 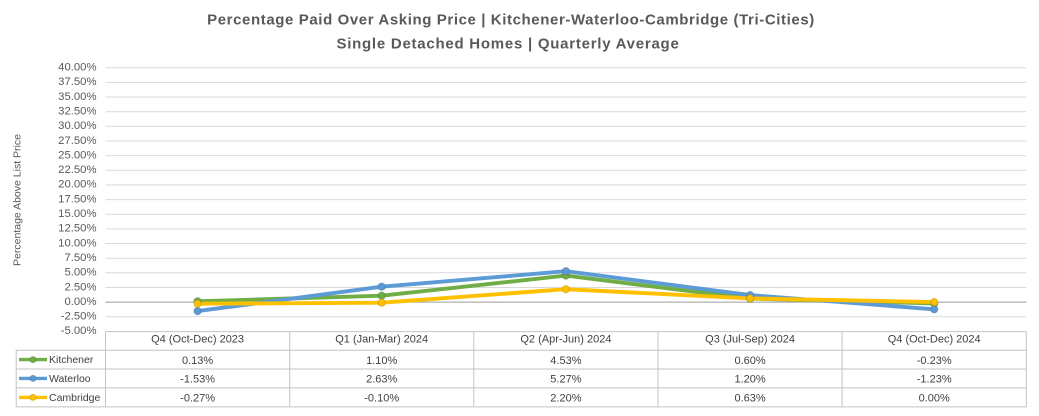 What do you see at coordinates (749, 380) in the screenshot?
I see `svg-text: 1.20%` at bounding box center [749, 380].